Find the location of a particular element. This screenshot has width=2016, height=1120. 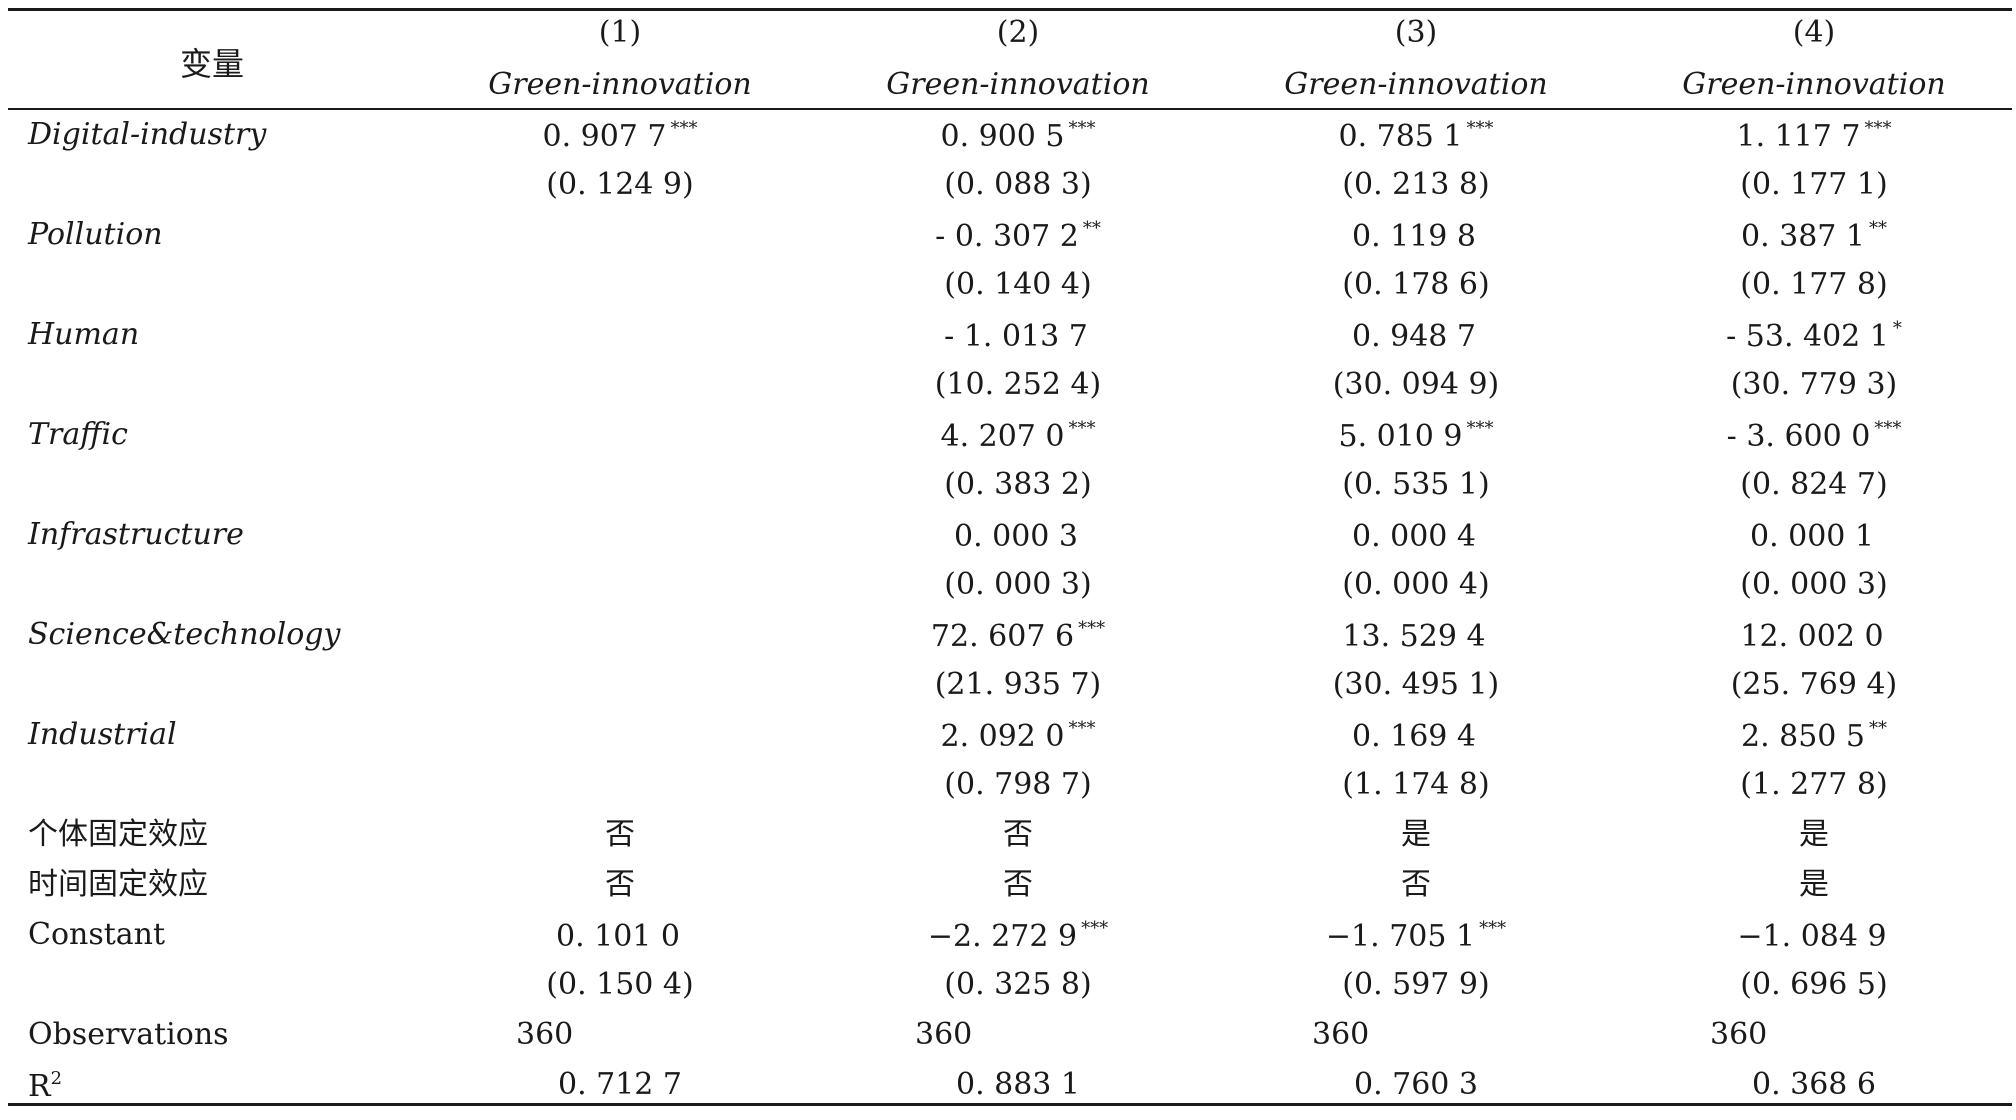

std-error: (1. 174 8) is located at coordinates (1416, 784).